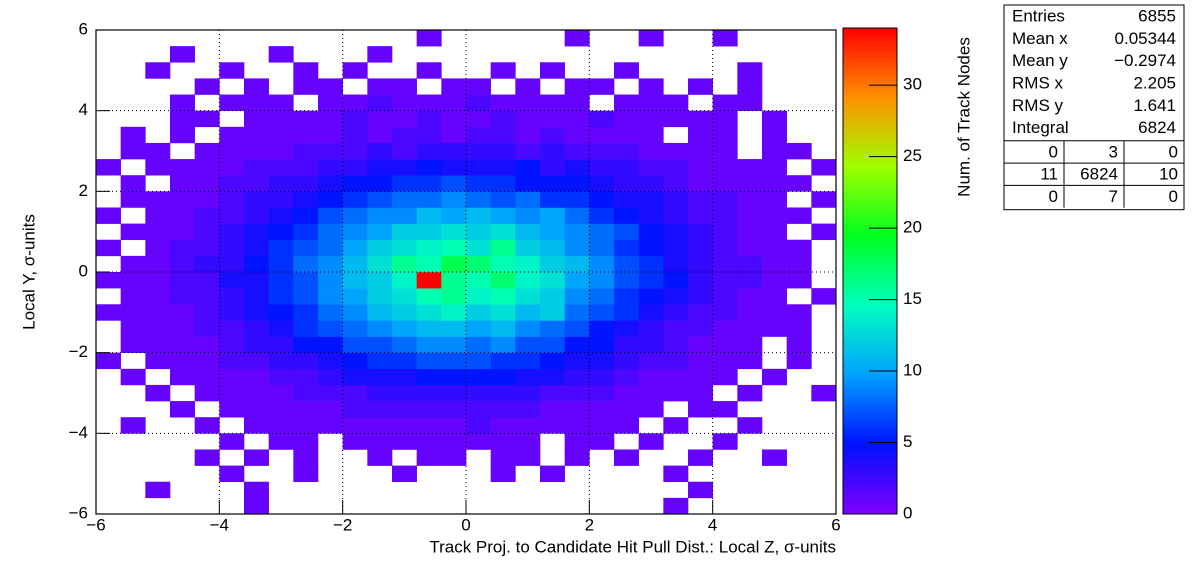 The image size is (1196, 577). I want to click on x-tick-label: 6, so click(835, 524).